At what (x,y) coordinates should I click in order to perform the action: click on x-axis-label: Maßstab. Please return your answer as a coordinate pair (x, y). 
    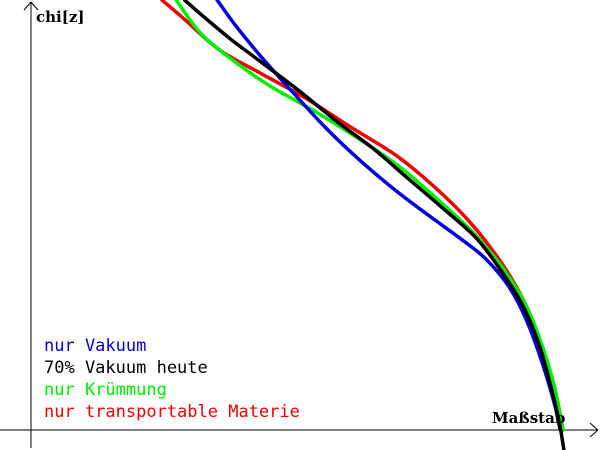
    Looking at the image, I should click on (528, 418).